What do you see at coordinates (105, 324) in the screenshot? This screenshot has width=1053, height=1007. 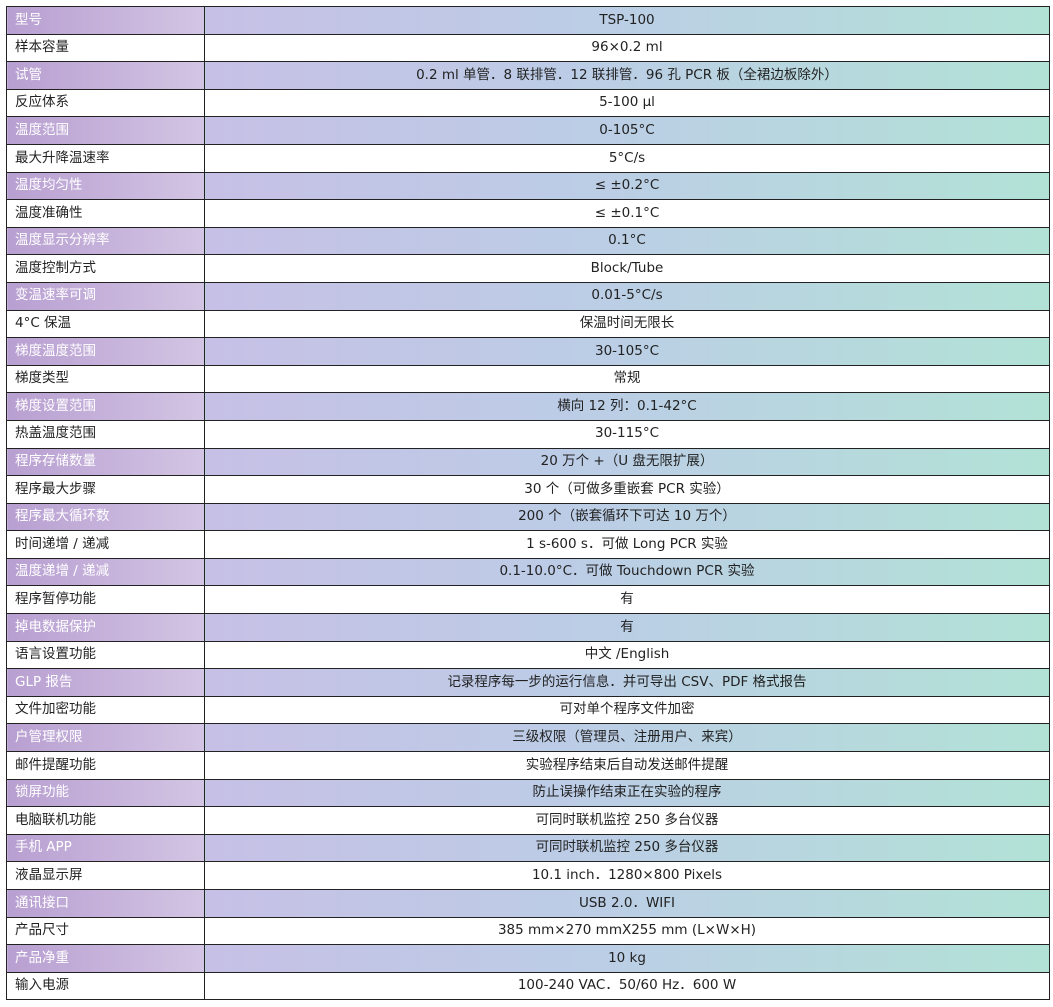 I see `spec-label: 4°C 保温` at bounding box center [105, 324].